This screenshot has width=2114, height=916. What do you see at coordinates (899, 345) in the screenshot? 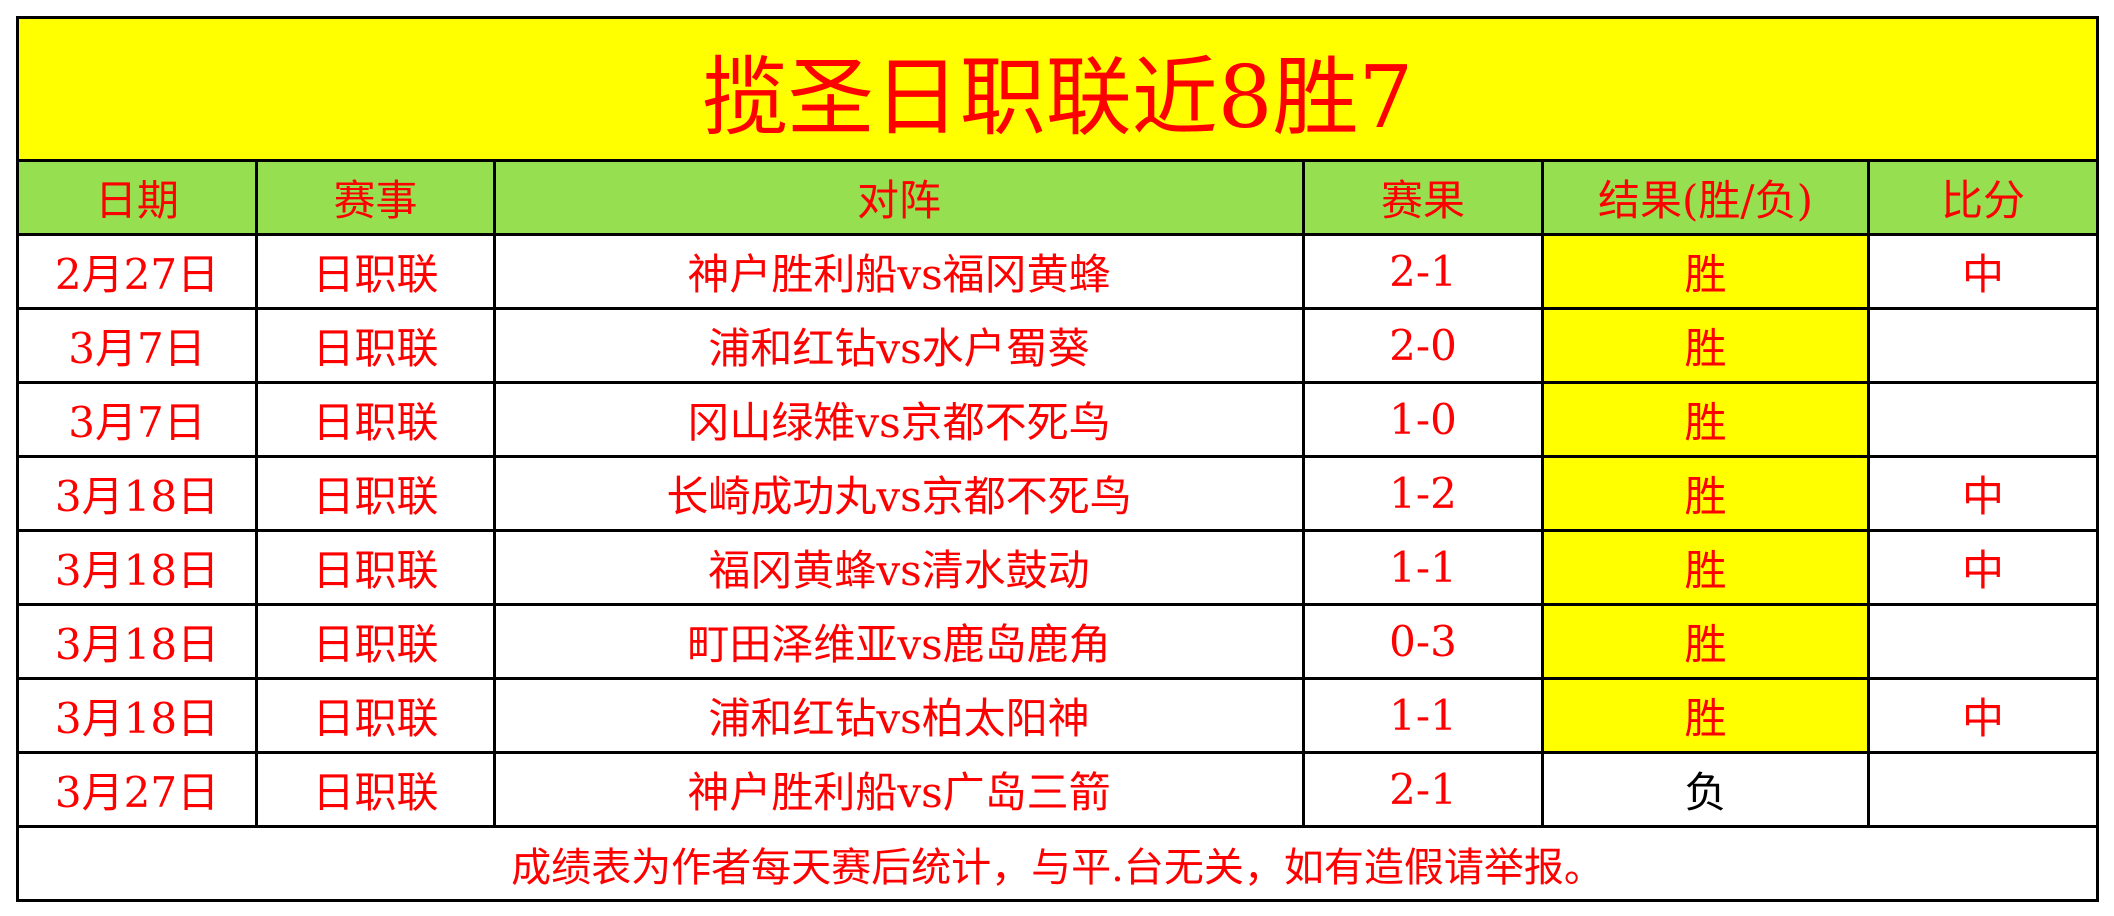
I see `match-cell: 浦和红钻vs水户蜀葵` at bounding box center [899, 345].